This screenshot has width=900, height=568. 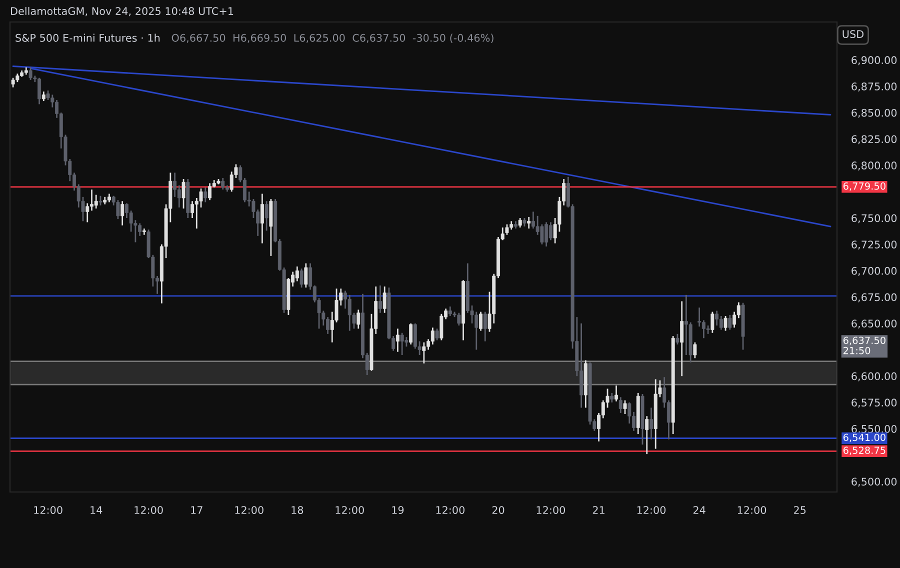 I want to click on x-tick-label: 14, so click(x=96, y=510).